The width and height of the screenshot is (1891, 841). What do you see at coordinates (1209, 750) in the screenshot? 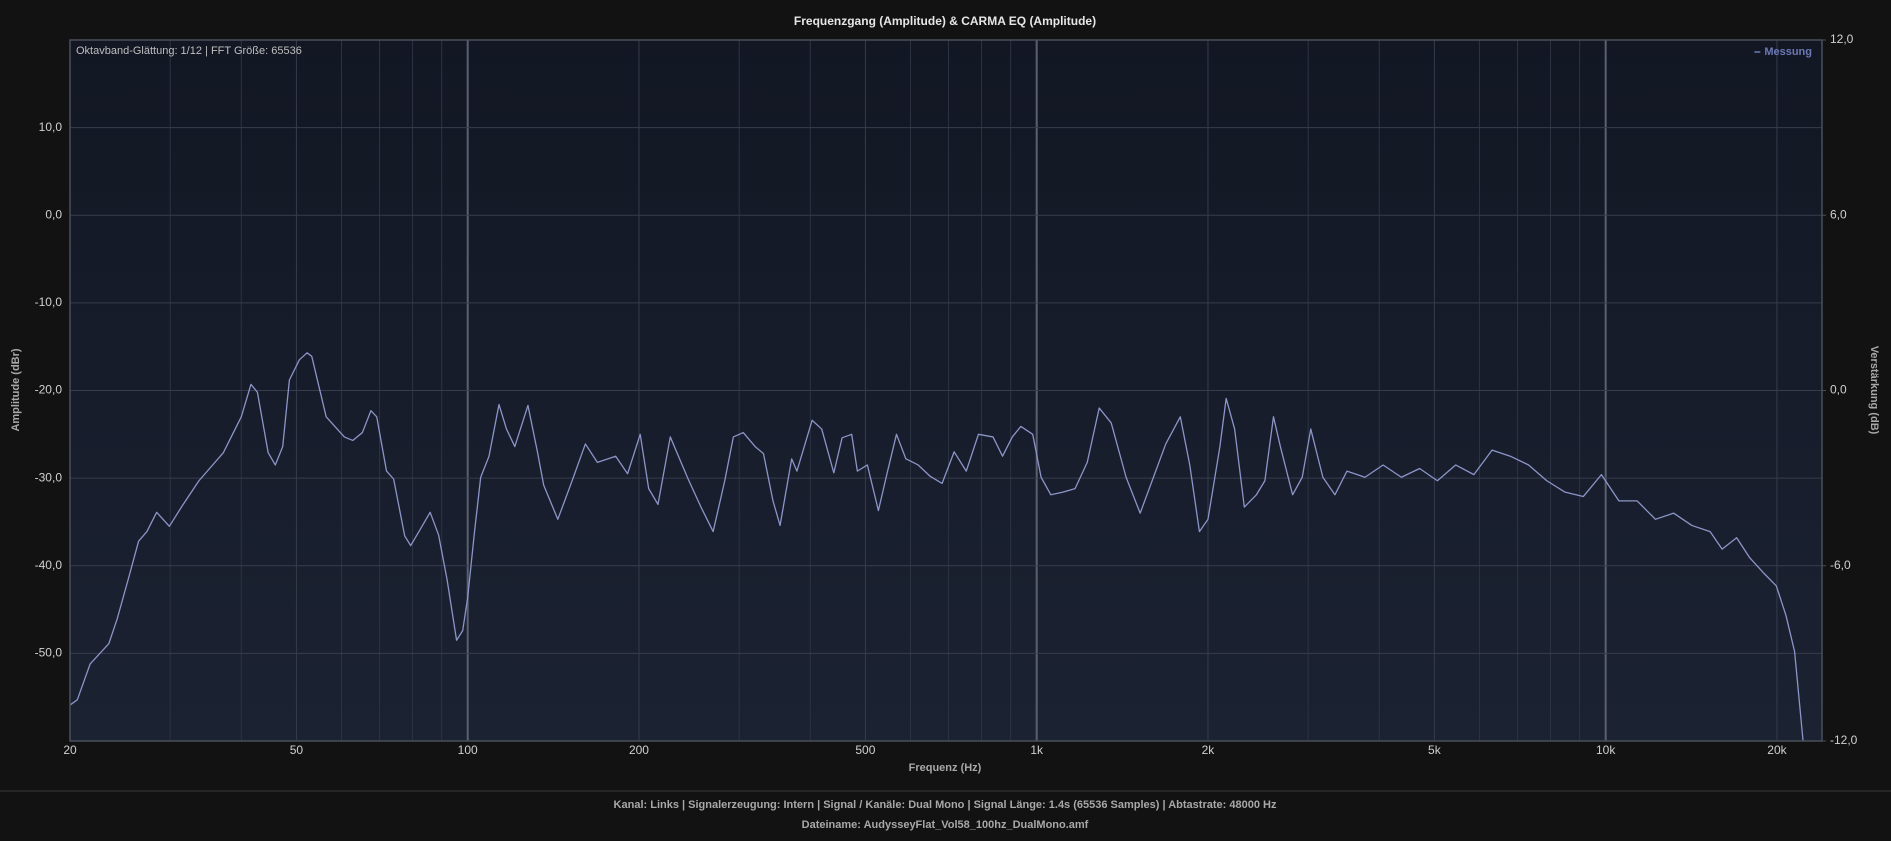
I see `x-tick-label: 2k` at bounding box center [1209, 750].